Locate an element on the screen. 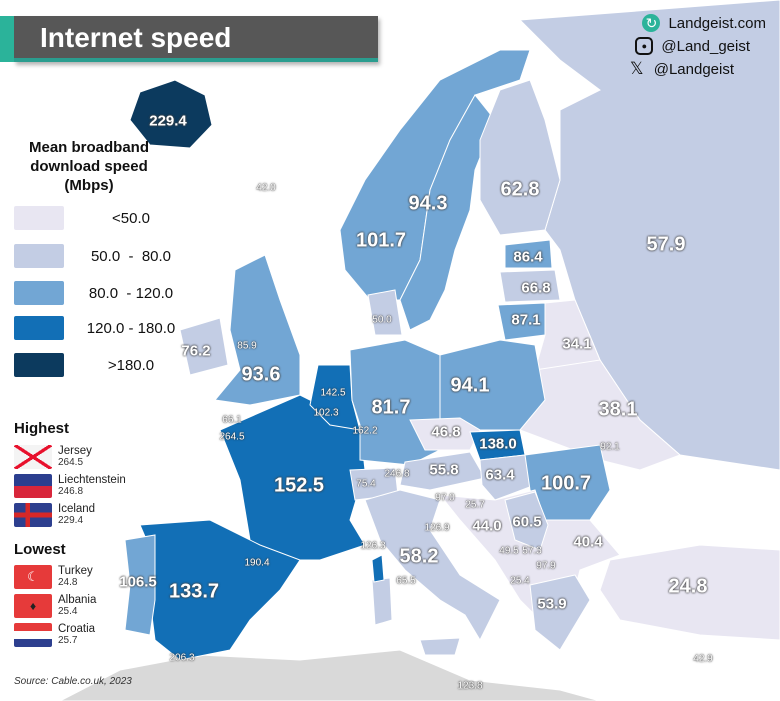 This screenshot has width=780, height=701. value-label-ukraine: 38.1 is located at coordinates (618, 409).